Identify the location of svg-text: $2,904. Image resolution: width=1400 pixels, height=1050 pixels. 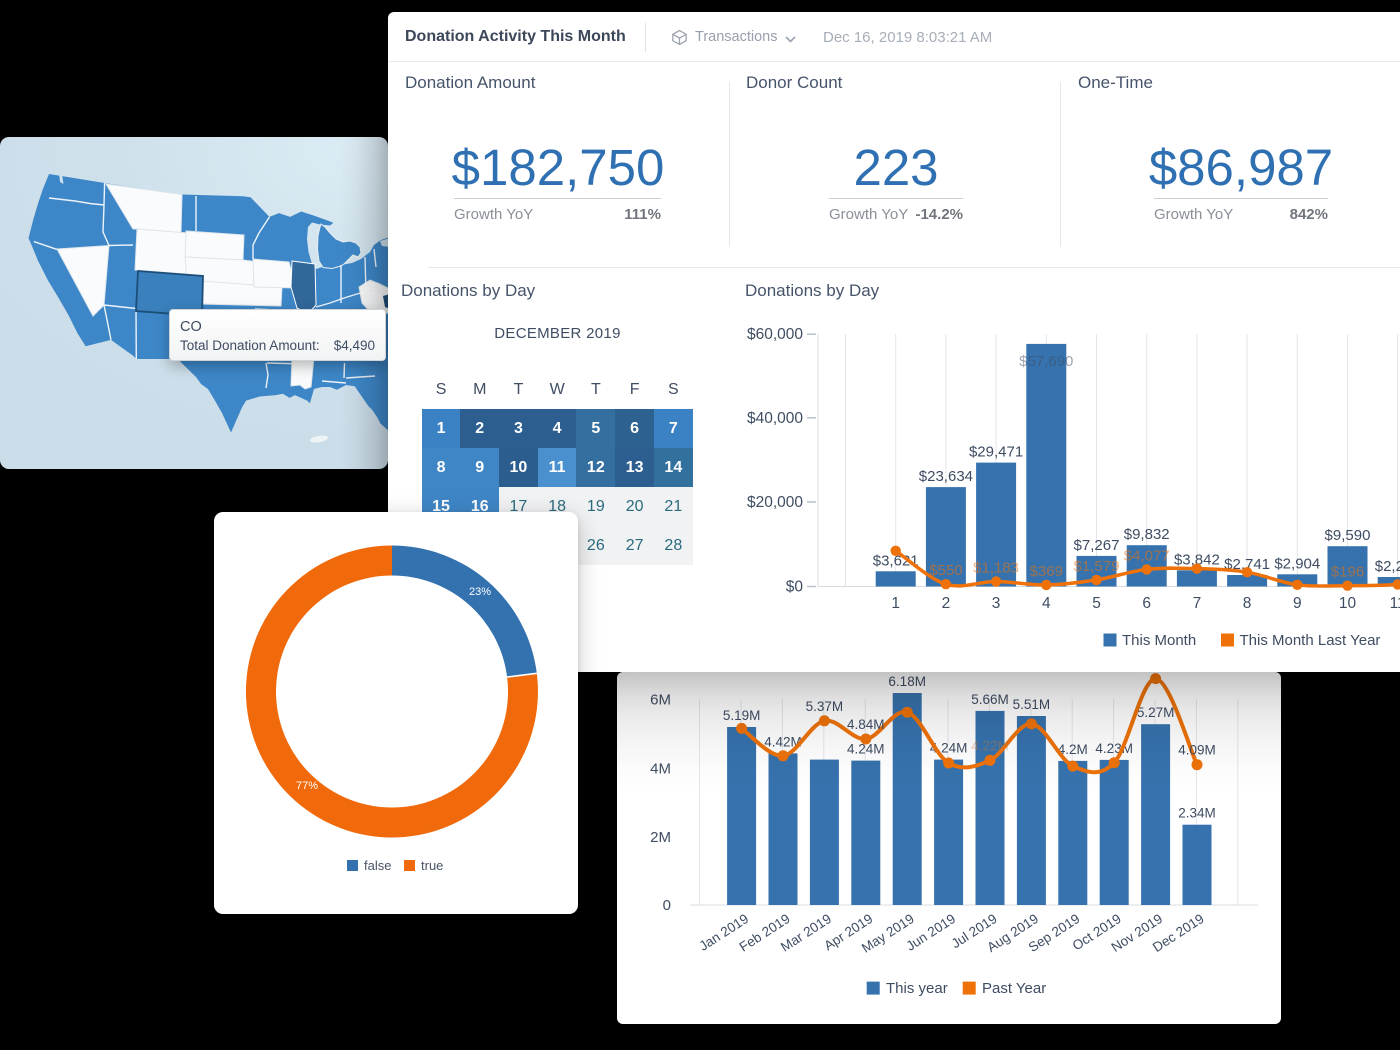
(1297, 563).